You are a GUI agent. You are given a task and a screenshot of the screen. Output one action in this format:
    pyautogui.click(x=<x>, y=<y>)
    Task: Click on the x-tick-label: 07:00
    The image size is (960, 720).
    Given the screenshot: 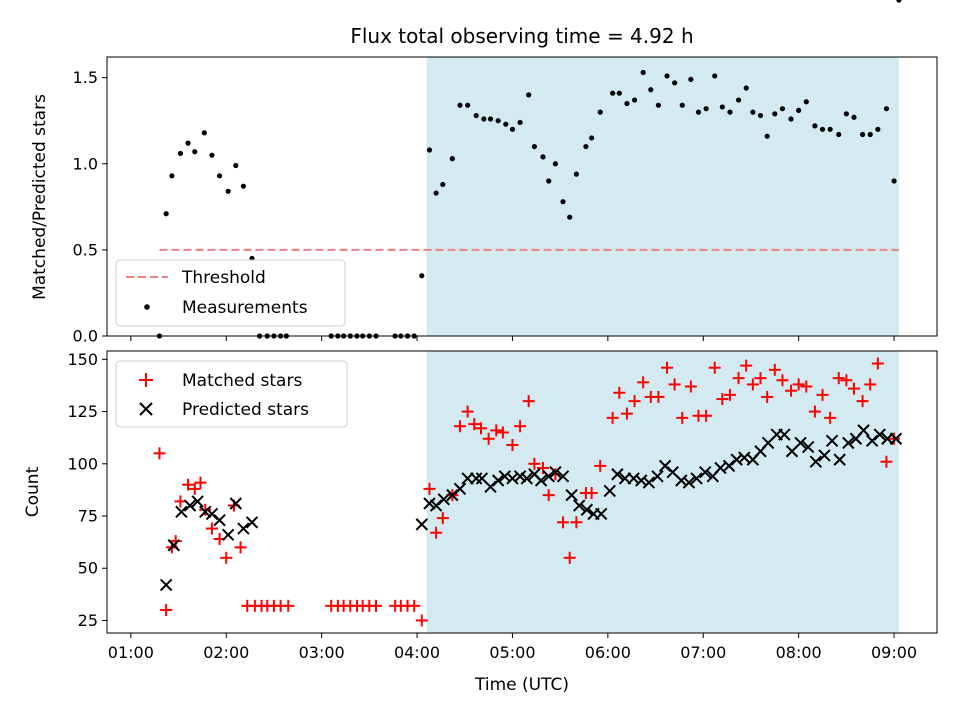 What is the action you would take?
    pyautogui.click(x=703, y=652)
    